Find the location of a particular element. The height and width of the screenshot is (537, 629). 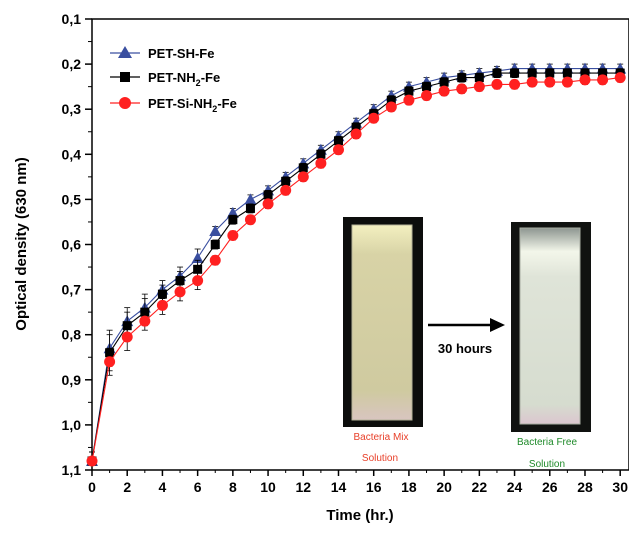

y-tick-label: 0,9 is located at coordinates (72, 380).